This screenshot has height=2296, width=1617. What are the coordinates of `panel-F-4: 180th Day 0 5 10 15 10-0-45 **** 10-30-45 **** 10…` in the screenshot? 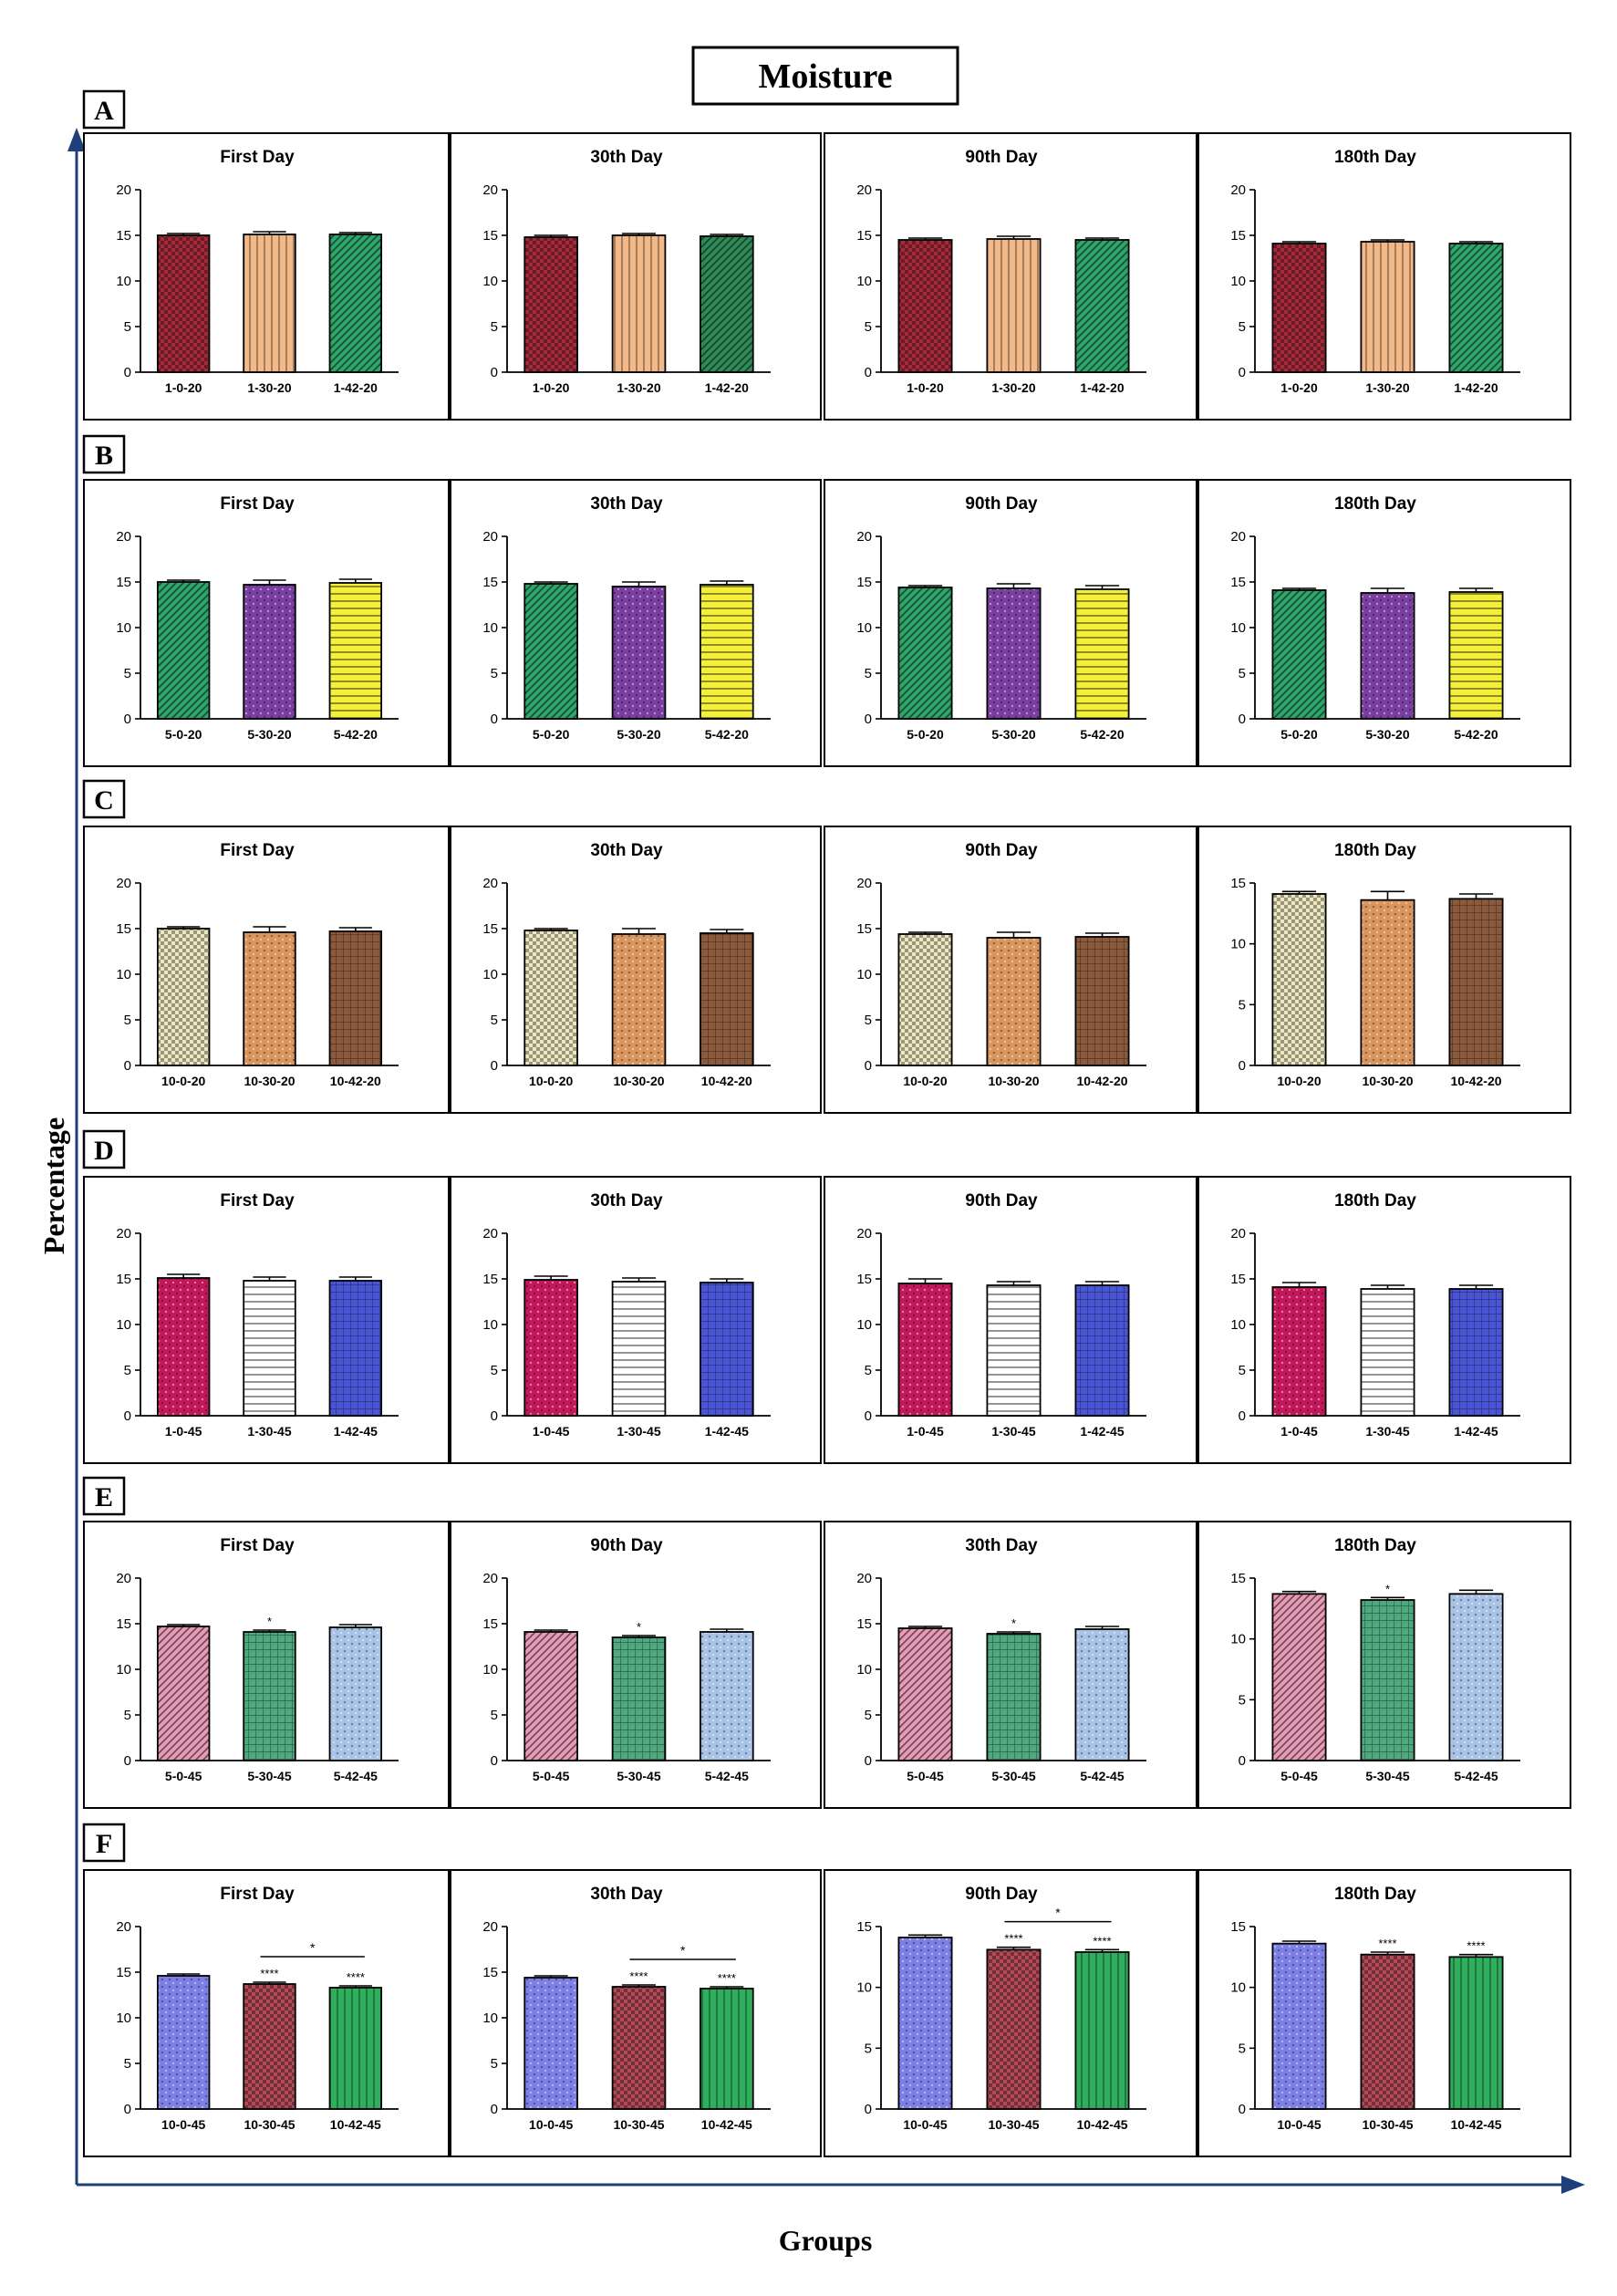 It's located at (1384, 2013).